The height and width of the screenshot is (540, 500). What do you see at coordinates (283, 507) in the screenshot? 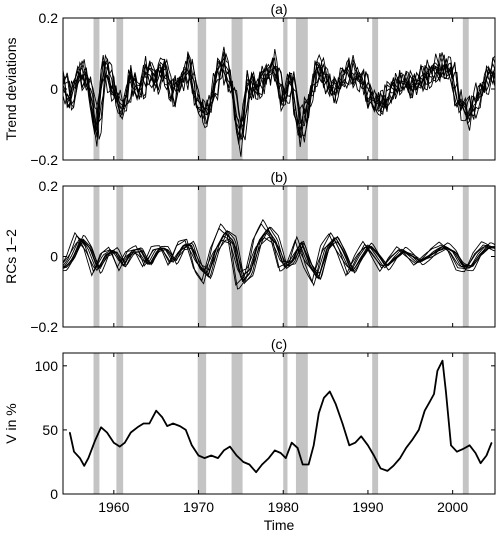
I see `x-tick-label: 1980` at bounding box center [283, 507].